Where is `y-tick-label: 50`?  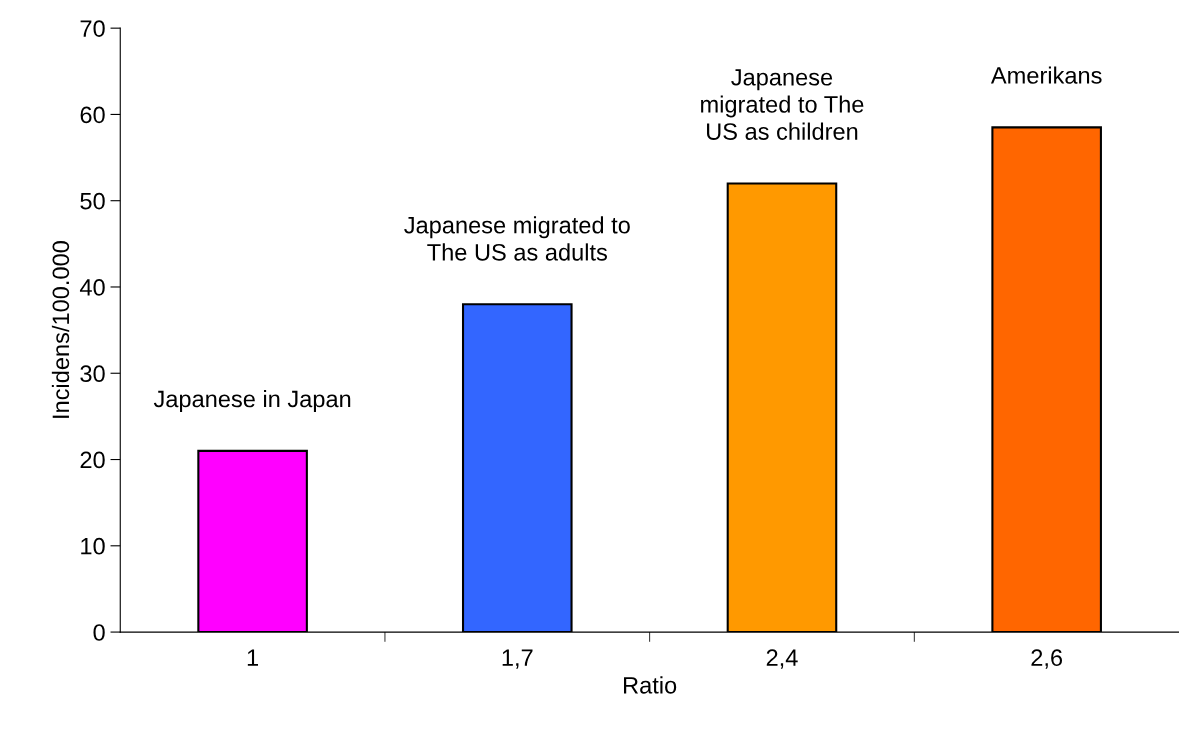 y-tick-label: 50 is located at coordinates (92, 201).